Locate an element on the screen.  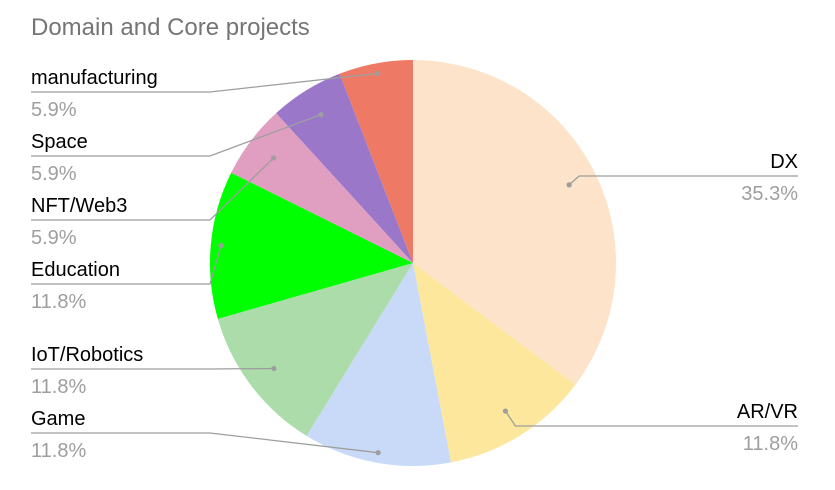
slice-label: Education is located at coordinates (75, 270).